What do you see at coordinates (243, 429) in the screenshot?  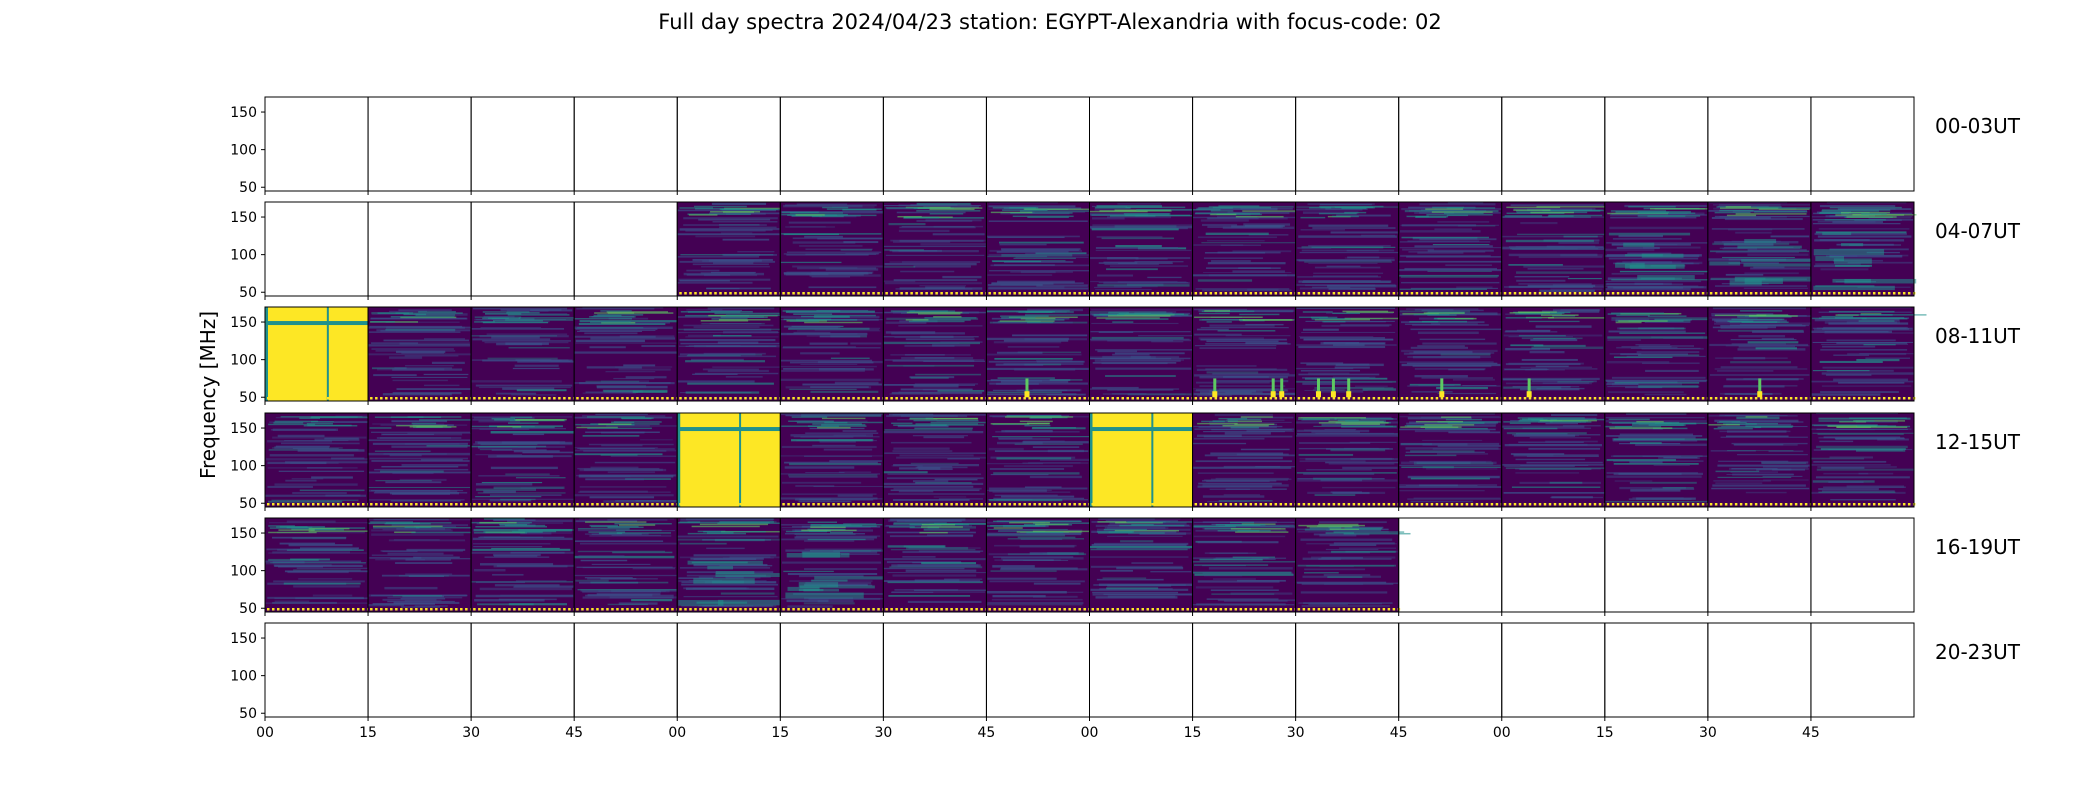 I see `y-tick-label: 150` at bounding box center [243, 429].